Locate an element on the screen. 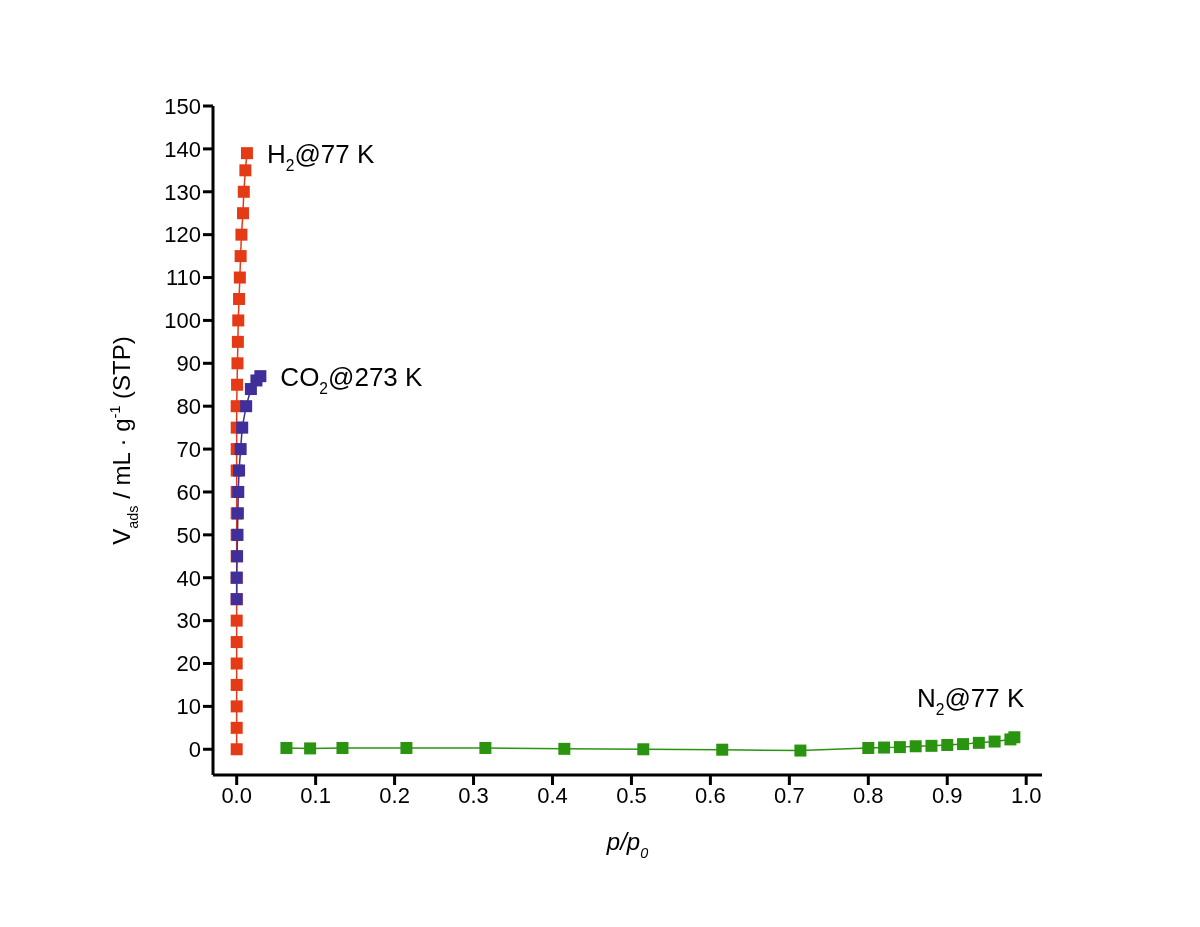 The width and height of the screenshot is (1200, 927). y-tick-label: 60 is located at coordinates (188, 492).